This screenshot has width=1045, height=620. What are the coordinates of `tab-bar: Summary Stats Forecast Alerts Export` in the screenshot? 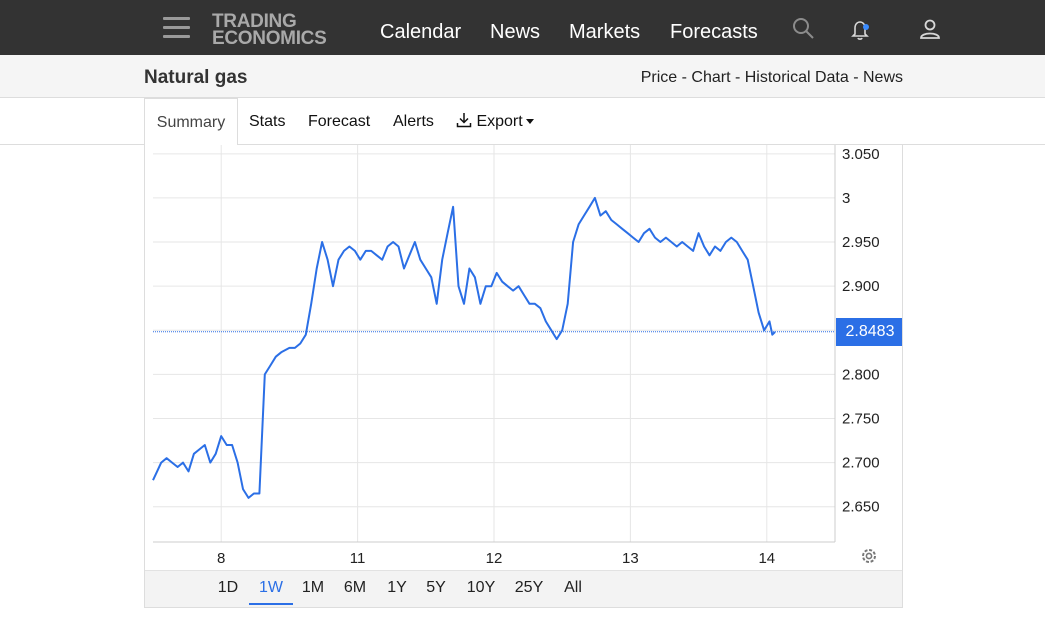 It's located at (522, 122).